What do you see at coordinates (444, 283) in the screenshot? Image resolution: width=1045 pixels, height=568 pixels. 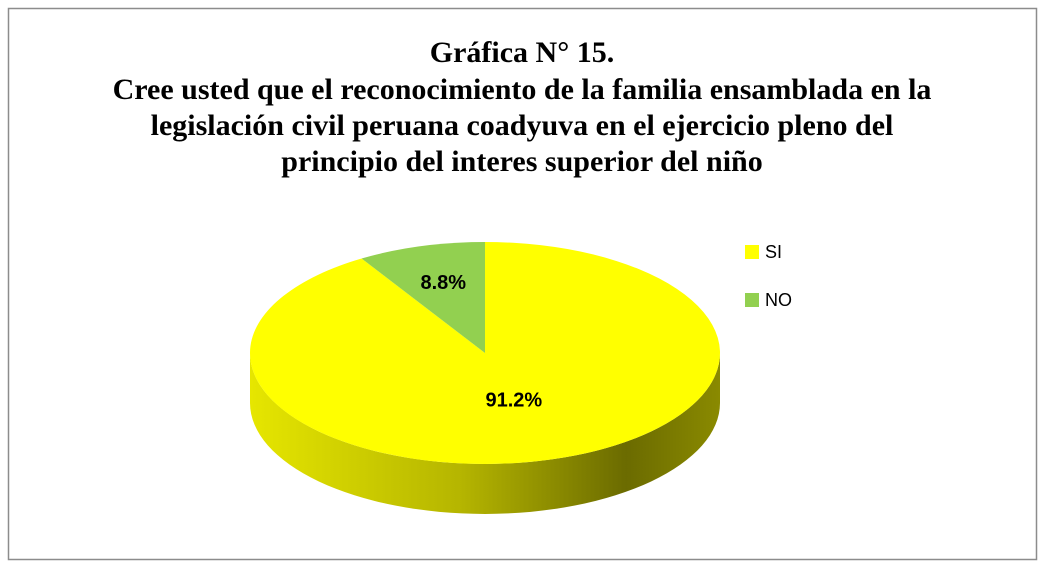 I see `data-label: 8.8%` at bounding box center [444, 283].